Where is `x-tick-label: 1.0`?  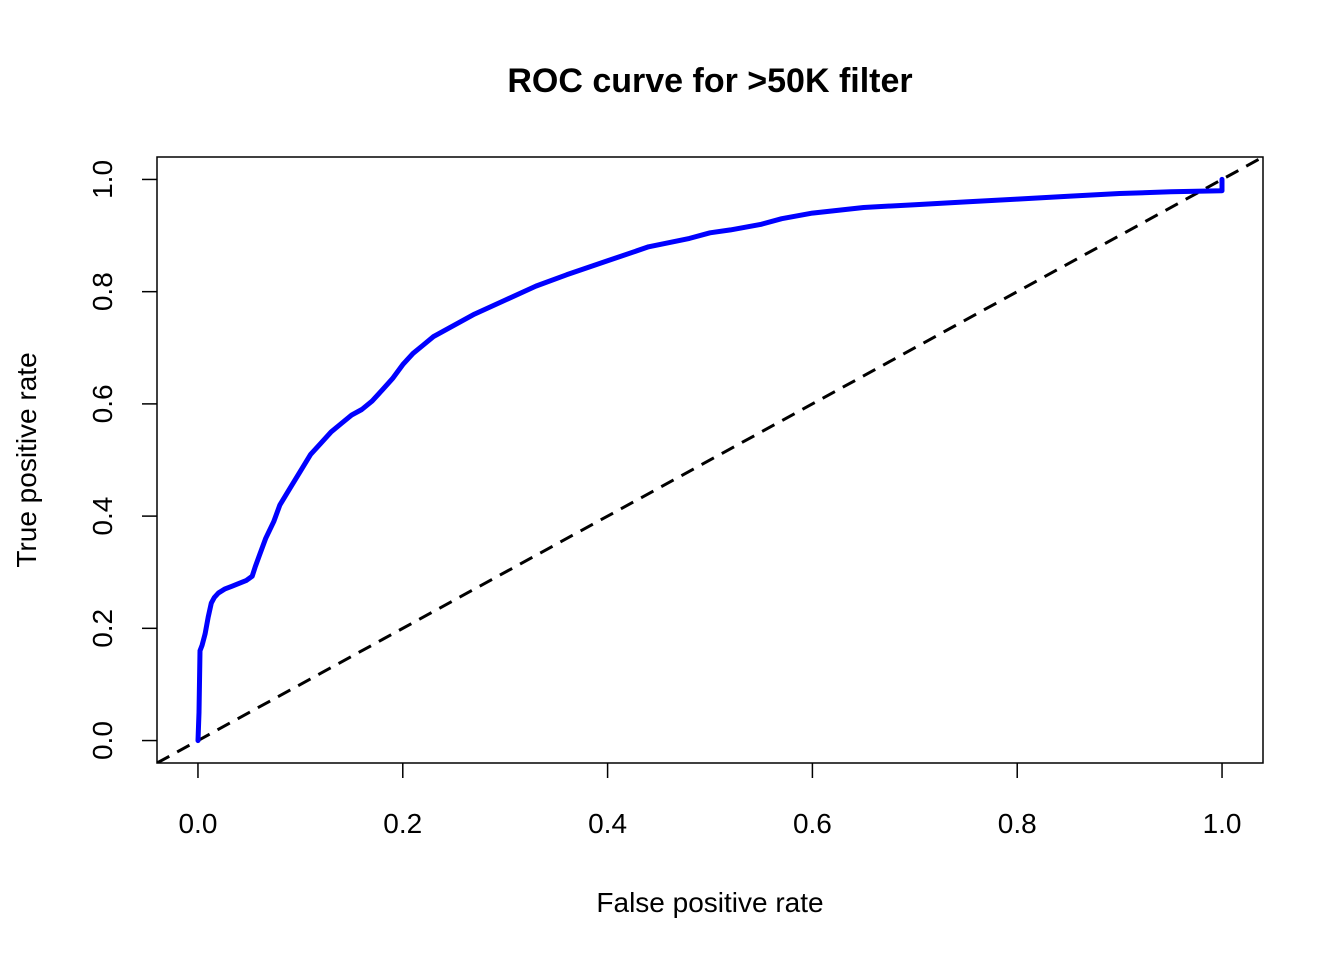
x-tick-label: 1.0 is located at coordinates (1222, 823).